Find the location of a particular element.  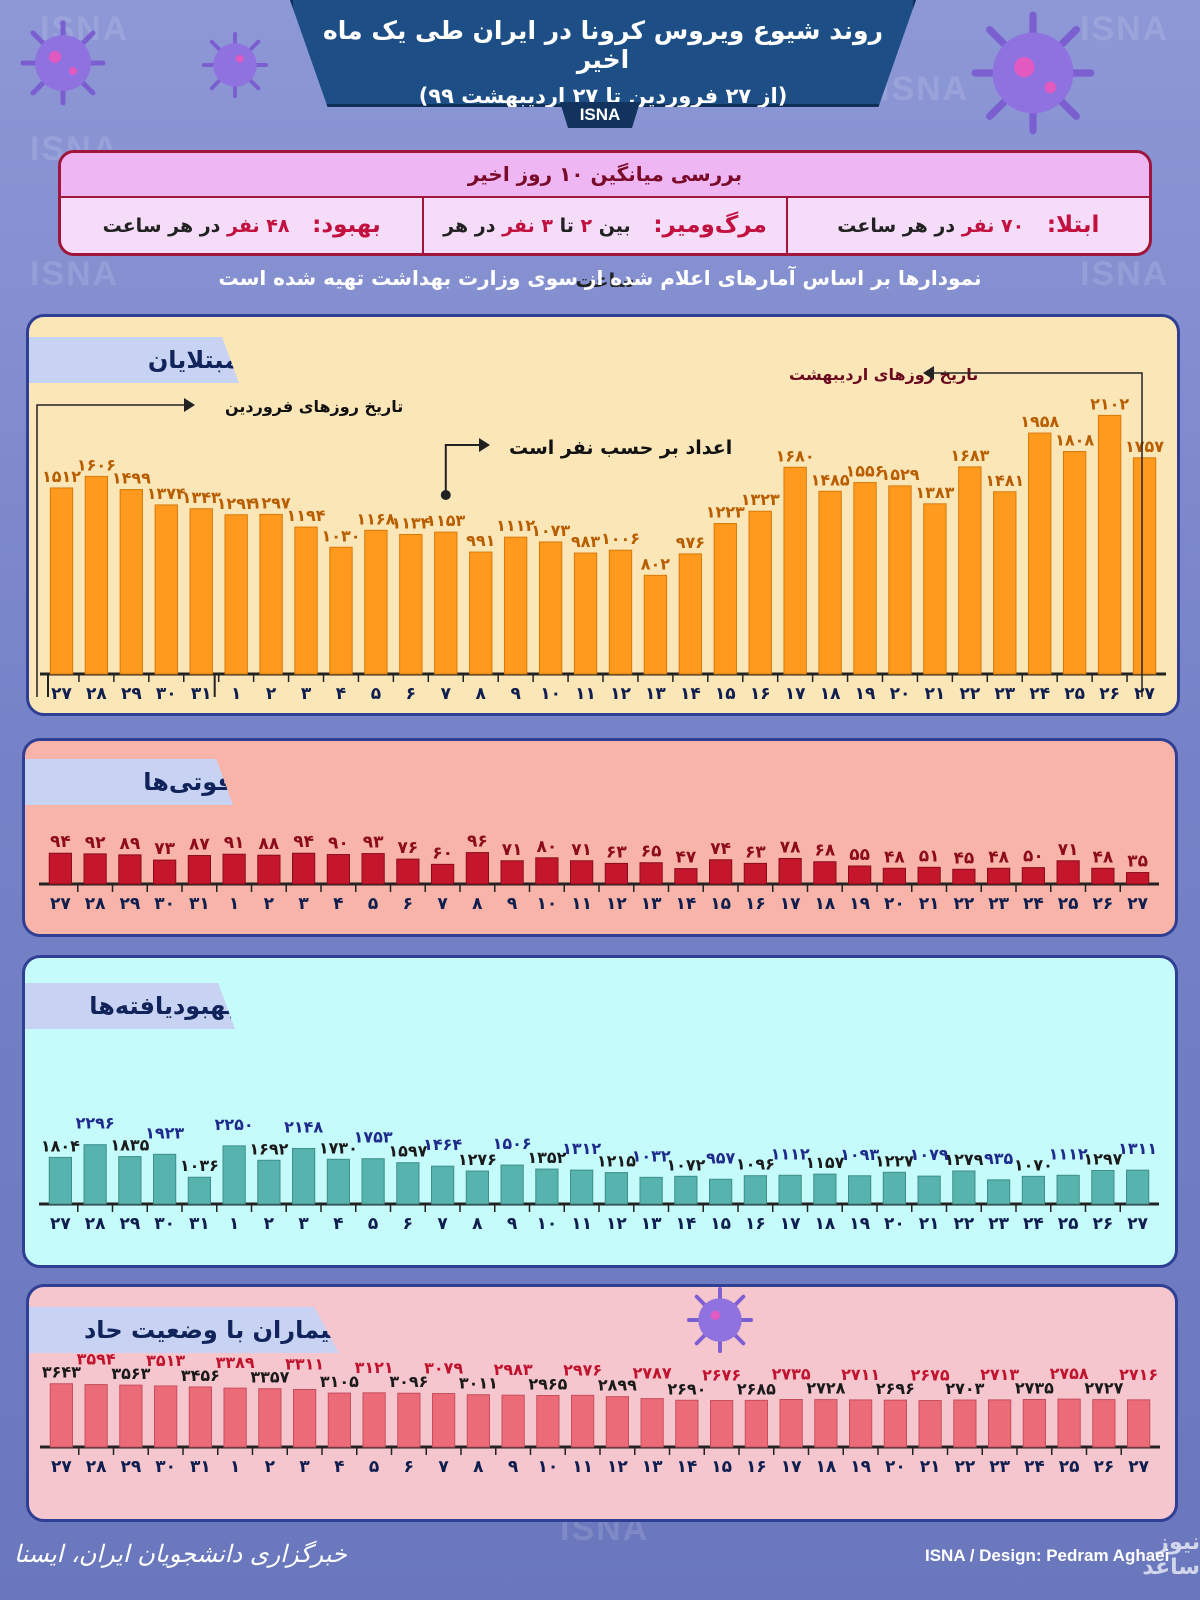

tick-label: ۲۷ is located at coordinates (1138, 1467).